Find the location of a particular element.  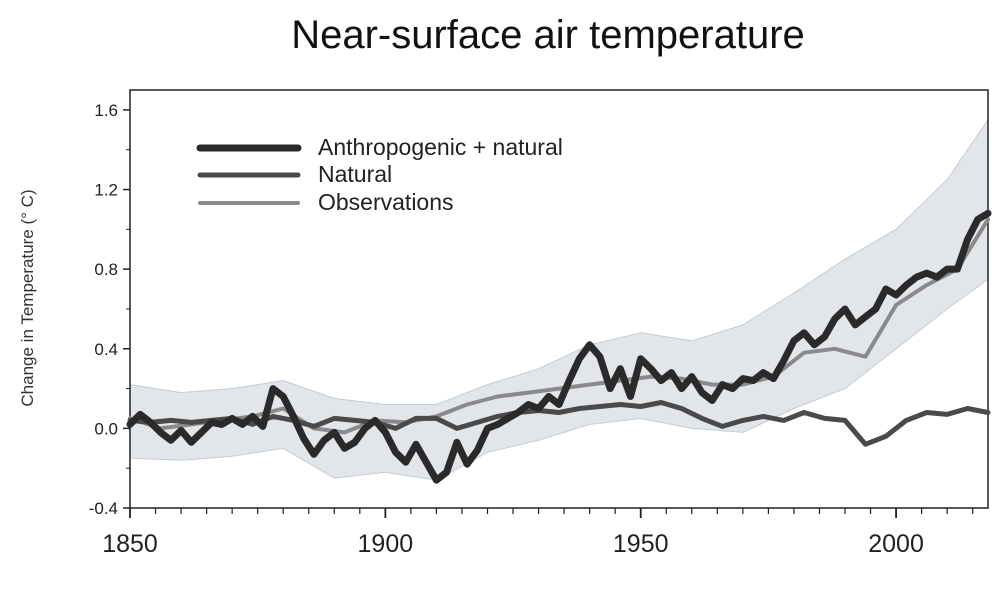

legend-label-observations: Observations is located at coordinates (386, 202).